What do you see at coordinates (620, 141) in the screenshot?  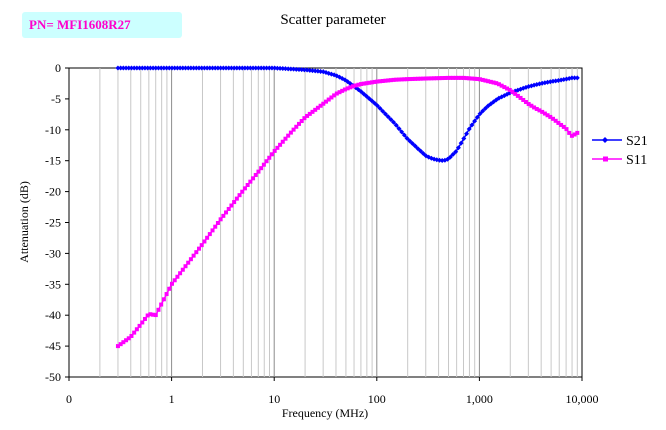 I see `legend-item-s21: S21` at bounding box center [620, 141].